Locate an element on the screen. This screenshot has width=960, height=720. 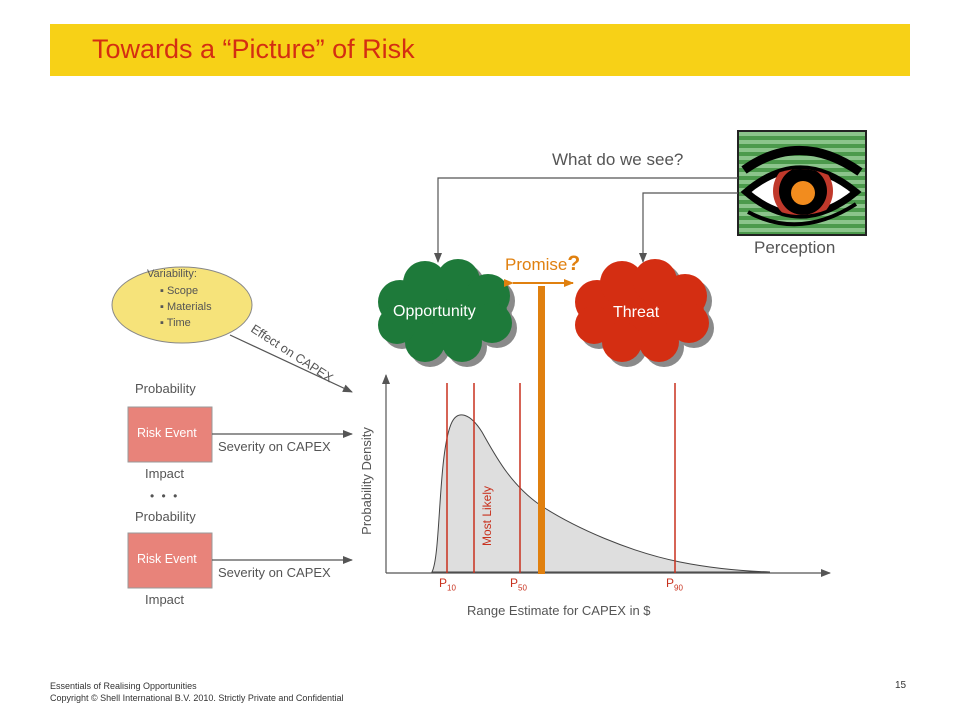
promise-question-mark: ? is located at coordinates (574, 263).